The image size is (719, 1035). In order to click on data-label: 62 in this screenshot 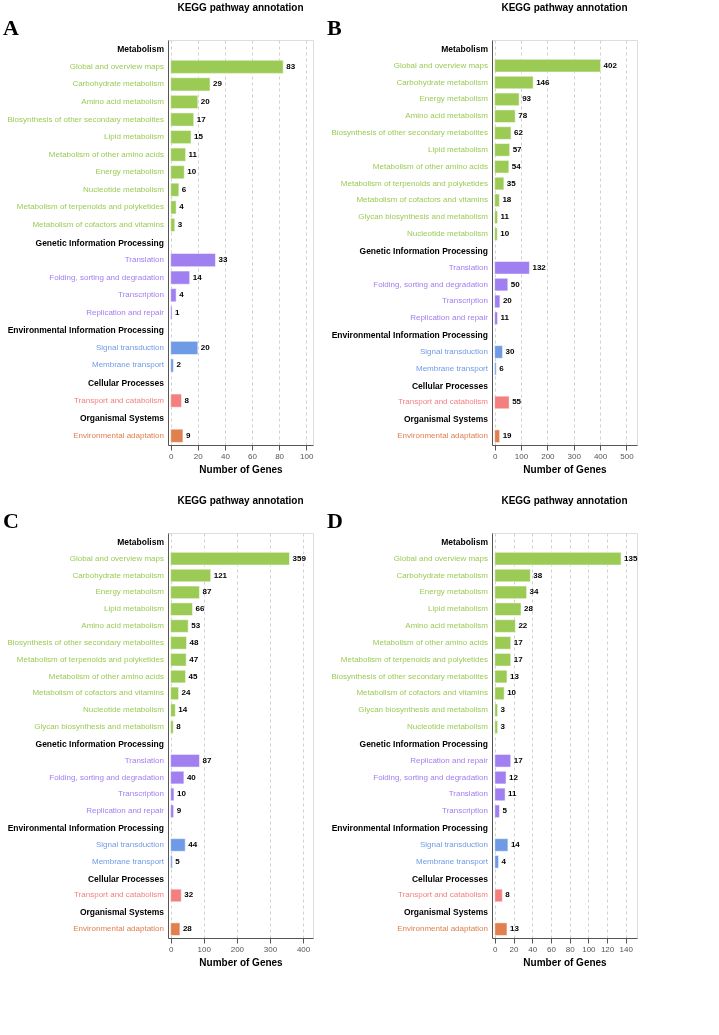, I will do `click(518, 133)`.